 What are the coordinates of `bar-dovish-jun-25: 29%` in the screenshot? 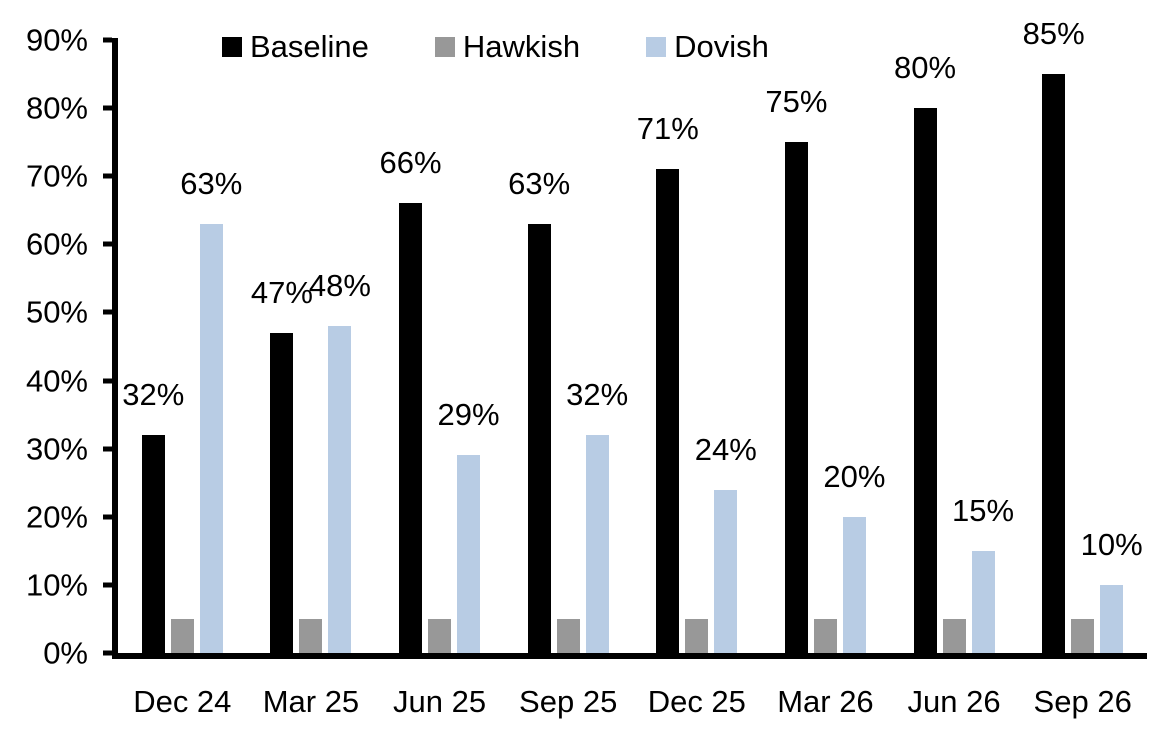 It's located at (469, 526).